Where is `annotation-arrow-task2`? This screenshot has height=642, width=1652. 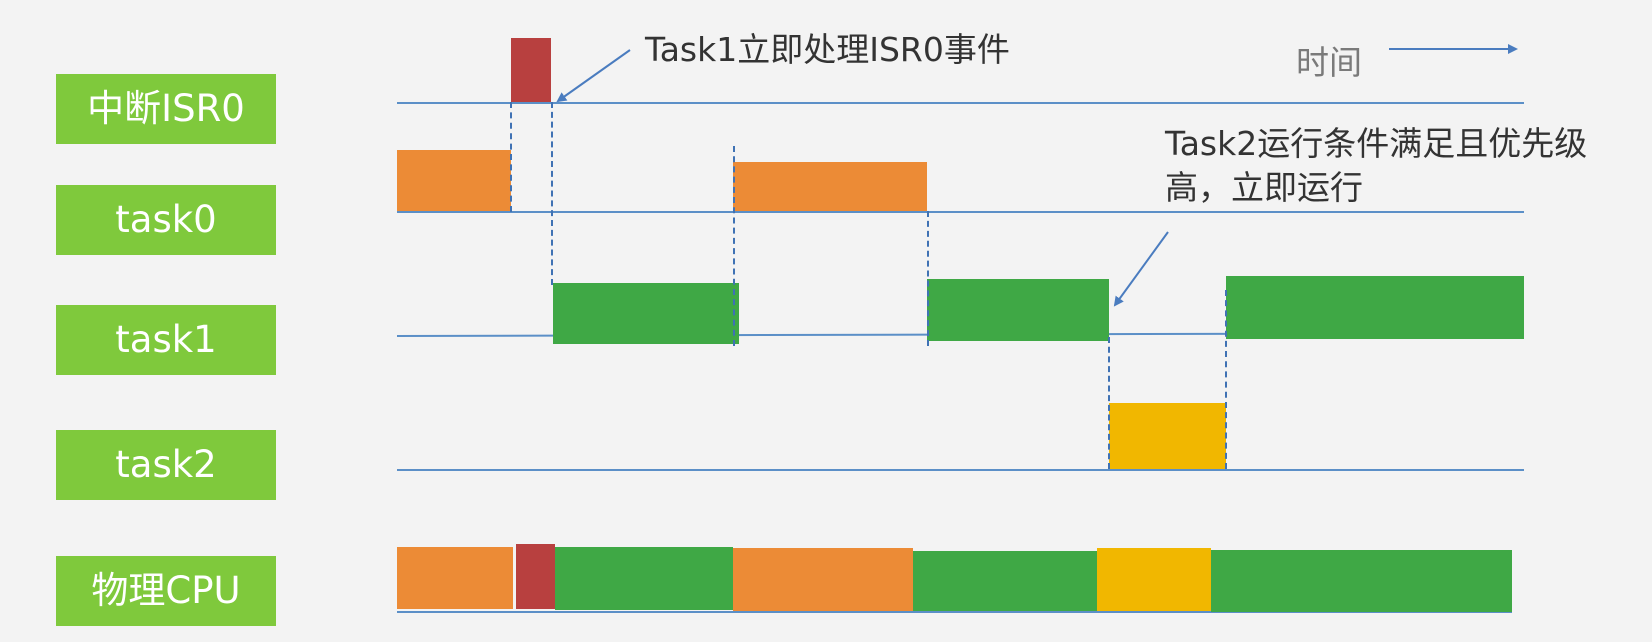 annotation-arrow-task2 is located at coordinates (1141, 268).